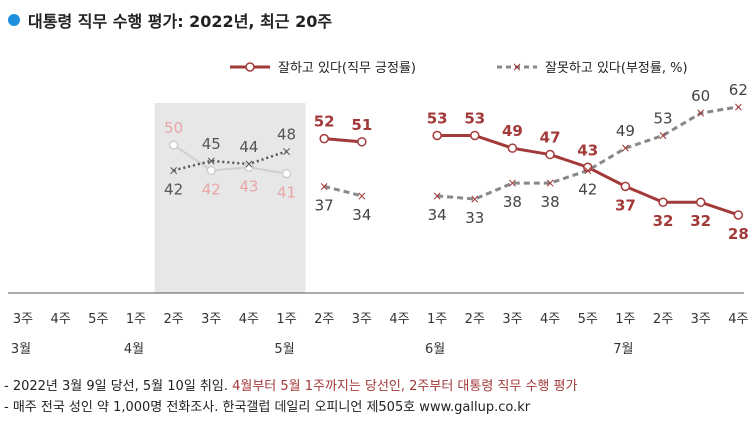 The height and width of the screenshot is (442, 752). I want to click on elect-period-shade, so click(230, 198).